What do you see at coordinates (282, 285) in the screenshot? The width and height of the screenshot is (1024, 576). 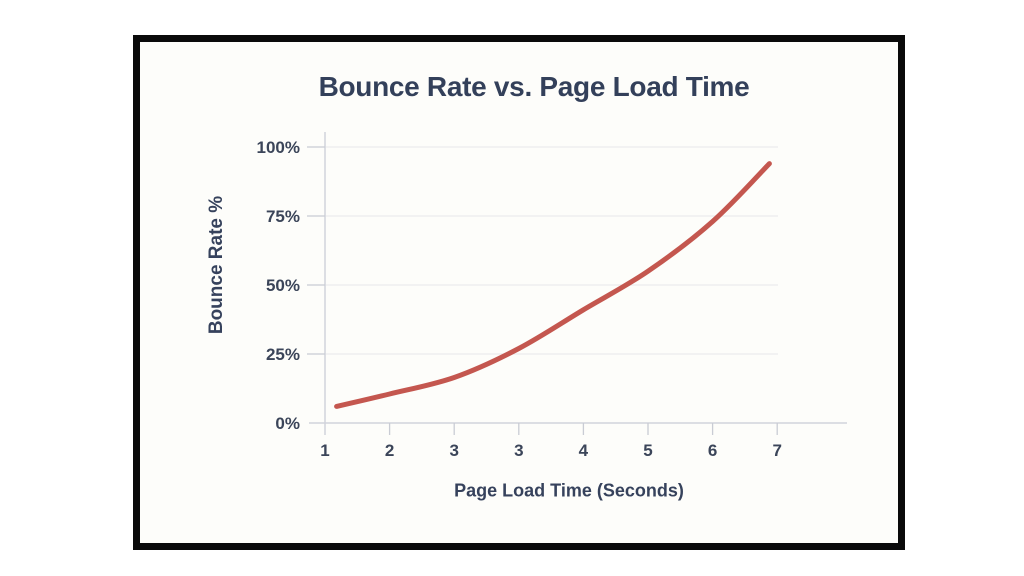 I see `y-tick-label-50pct: 50%` at bounding box center [282, 285].